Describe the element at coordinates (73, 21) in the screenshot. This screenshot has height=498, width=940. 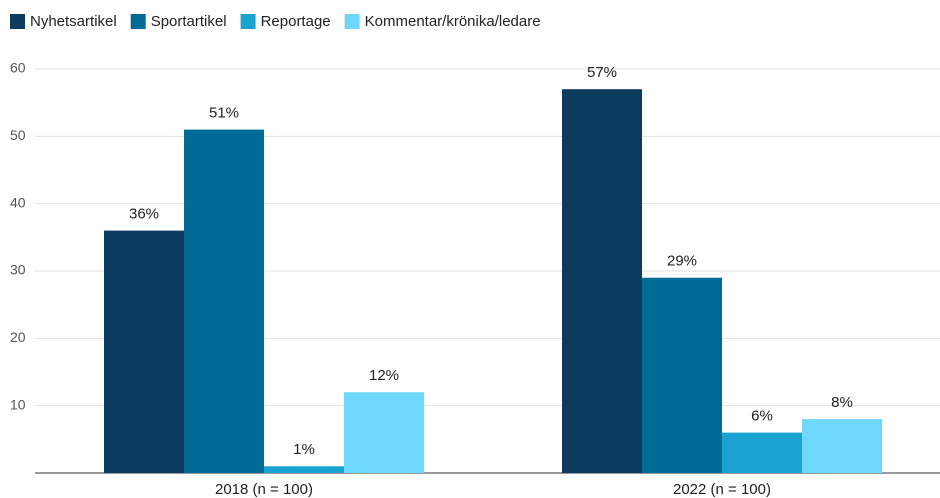
I see `legend-label: Nyhetsartikel` at that location.